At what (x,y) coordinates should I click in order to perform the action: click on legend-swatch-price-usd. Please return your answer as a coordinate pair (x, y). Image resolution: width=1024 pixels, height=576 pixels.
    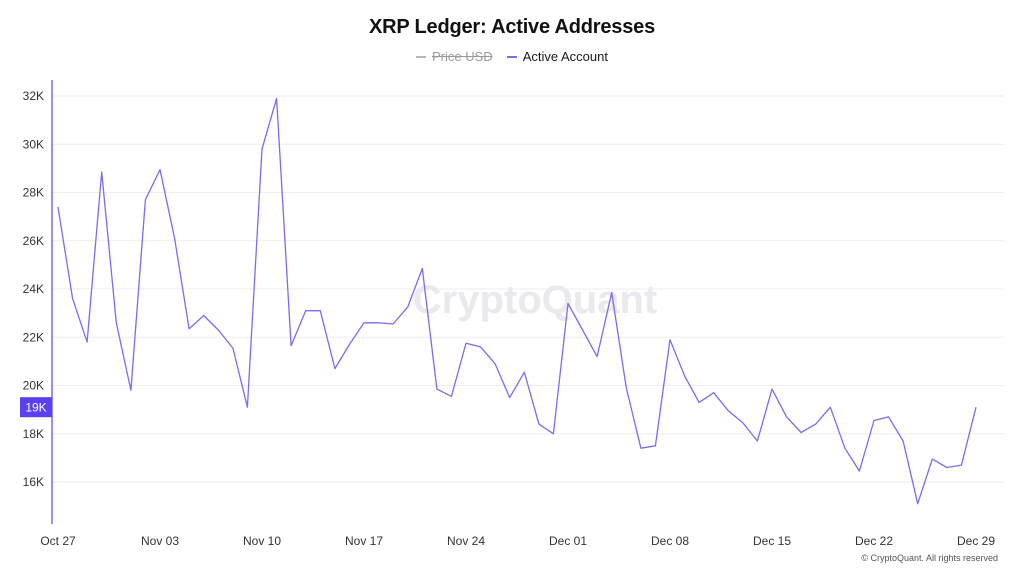
    Looking at the image, I should click on (421, 56).